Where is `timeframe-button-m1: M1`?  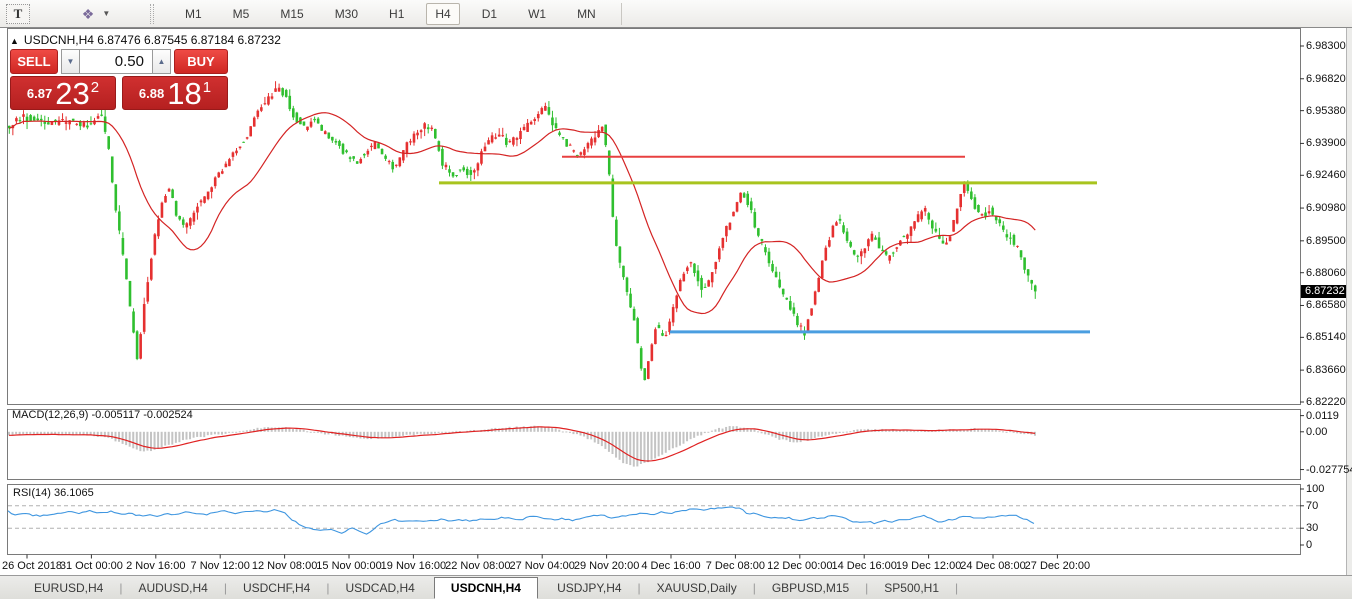
timeframe-button-m1: M1 is located at coordinates (193, 13).